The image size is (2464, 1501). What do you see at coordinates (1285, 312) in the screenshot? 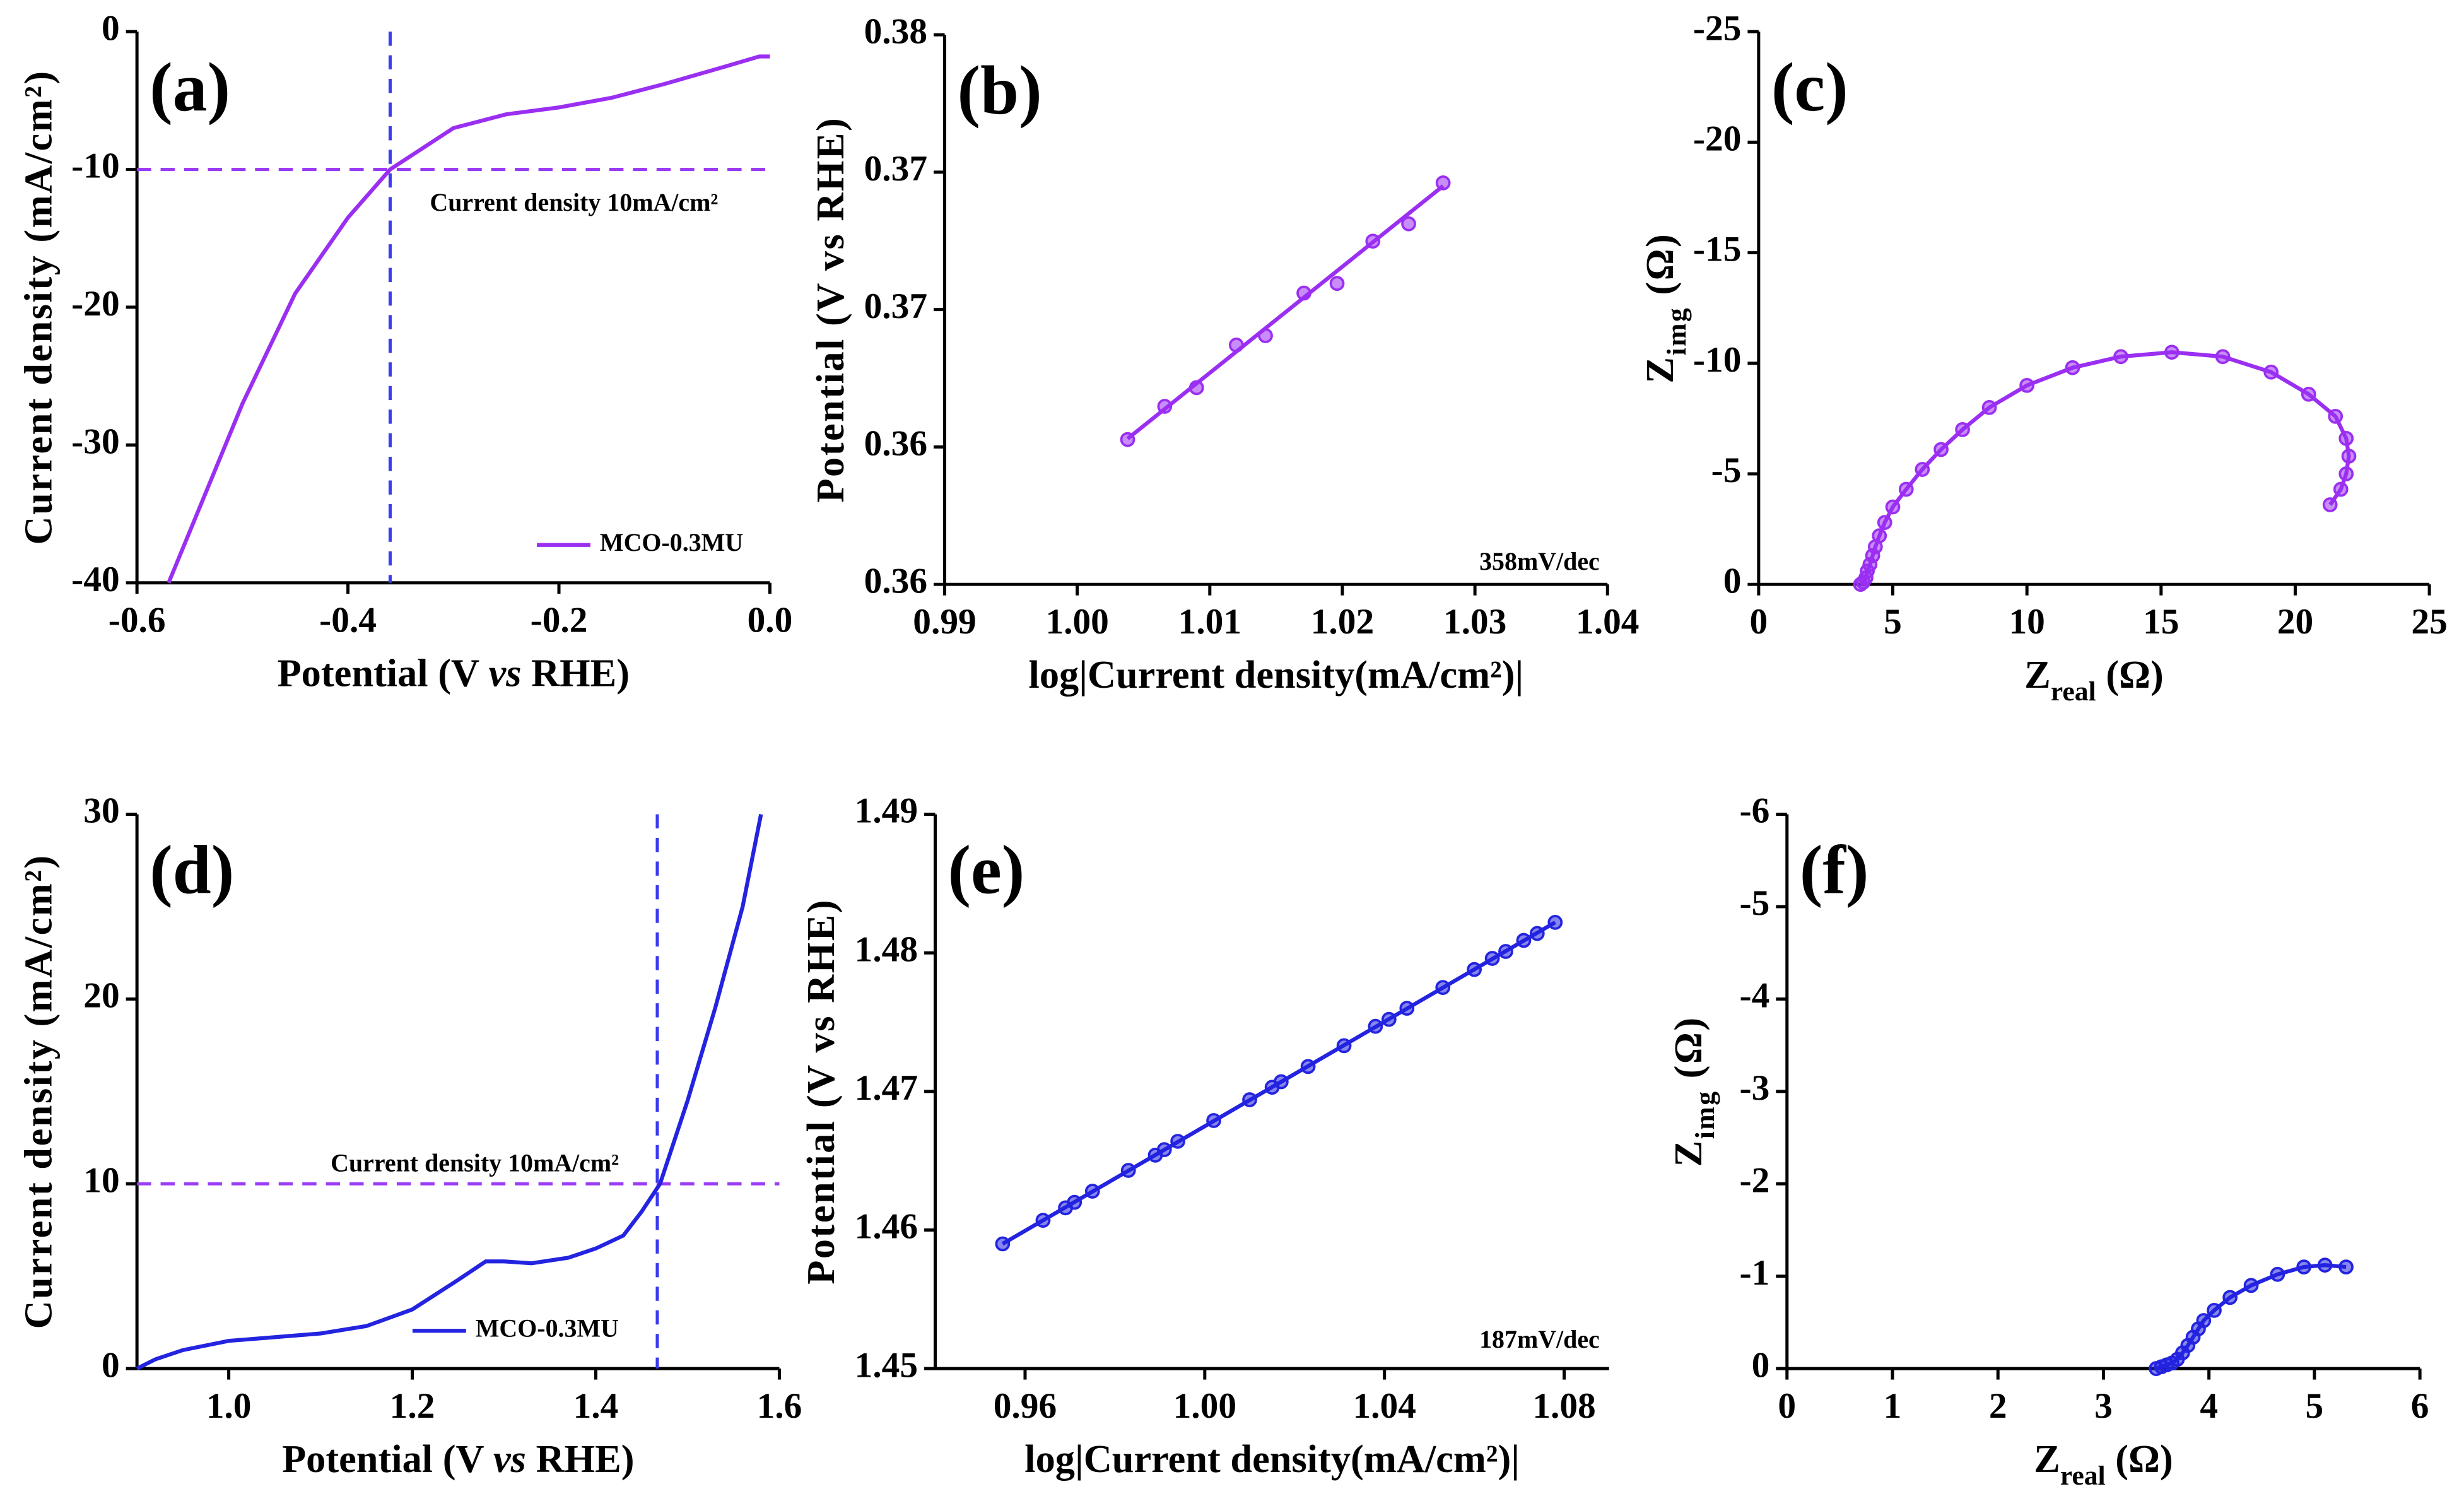
I see `fit-line` at bounding box center [1285, 312].